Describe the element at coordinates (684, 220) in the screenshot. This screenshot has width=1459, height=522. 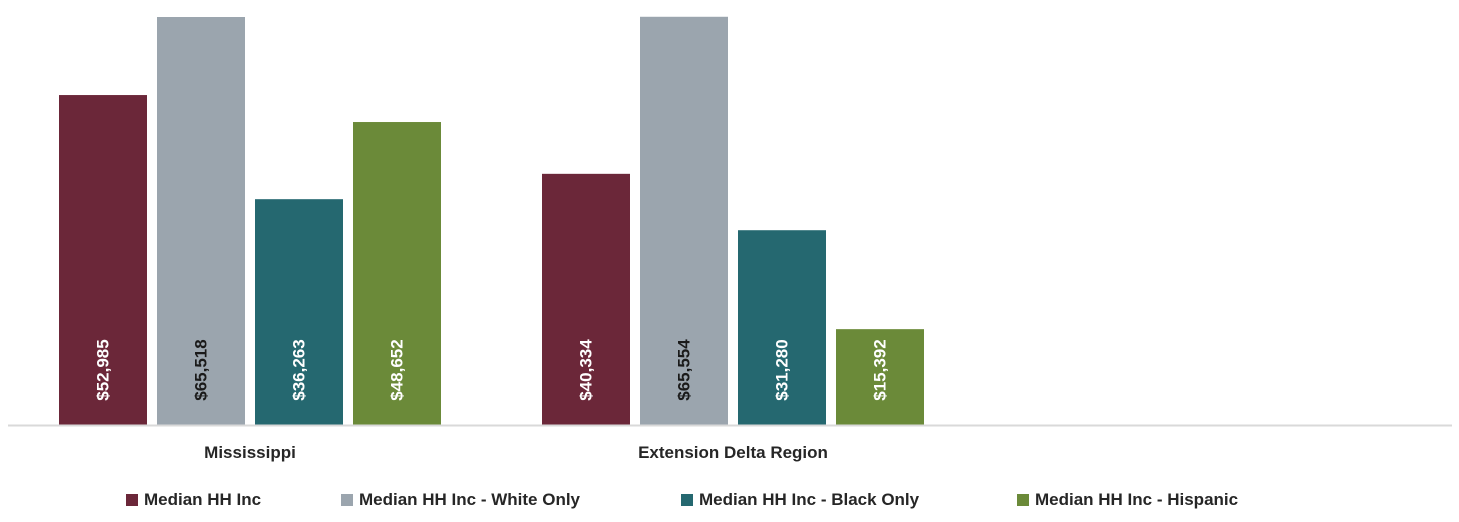
I see `bar-extension-delta-region-median-hh-inc-white-only` at that location.